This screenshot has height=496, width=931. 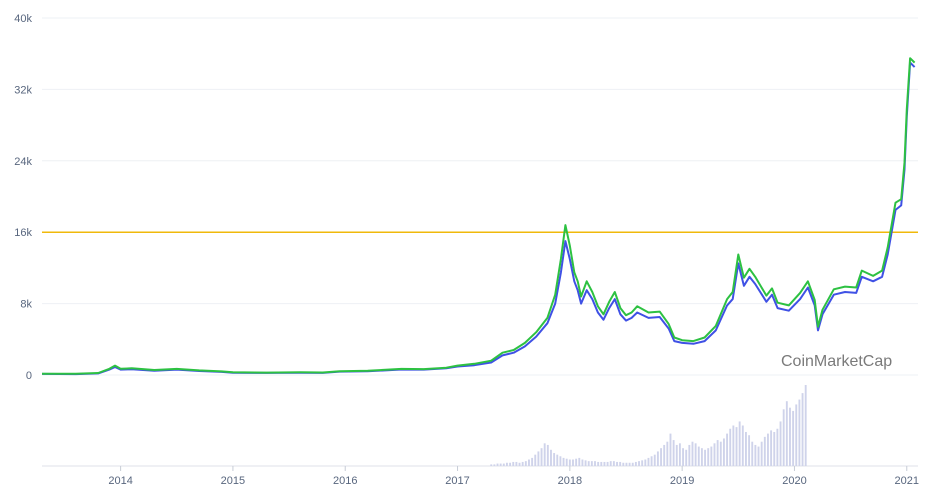 What do you see at coordinates (233, 481) in the screenshot?
I see `x-tick-label: 2015` at bounding box center [233, 481].